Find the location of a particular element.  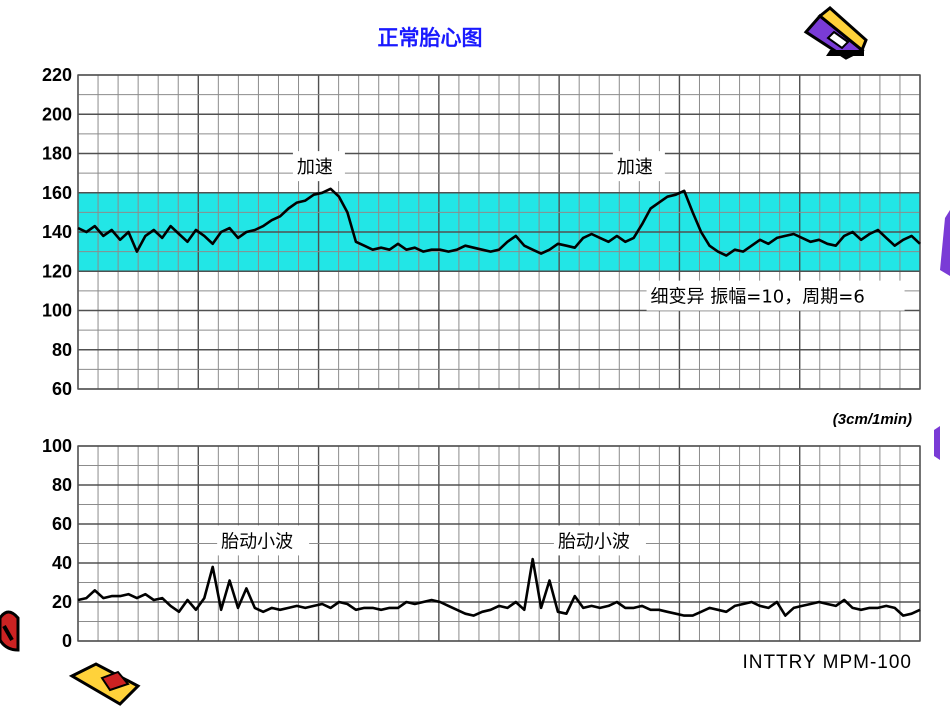

y-tick-label: 160 is located at coordinates (57, 193).